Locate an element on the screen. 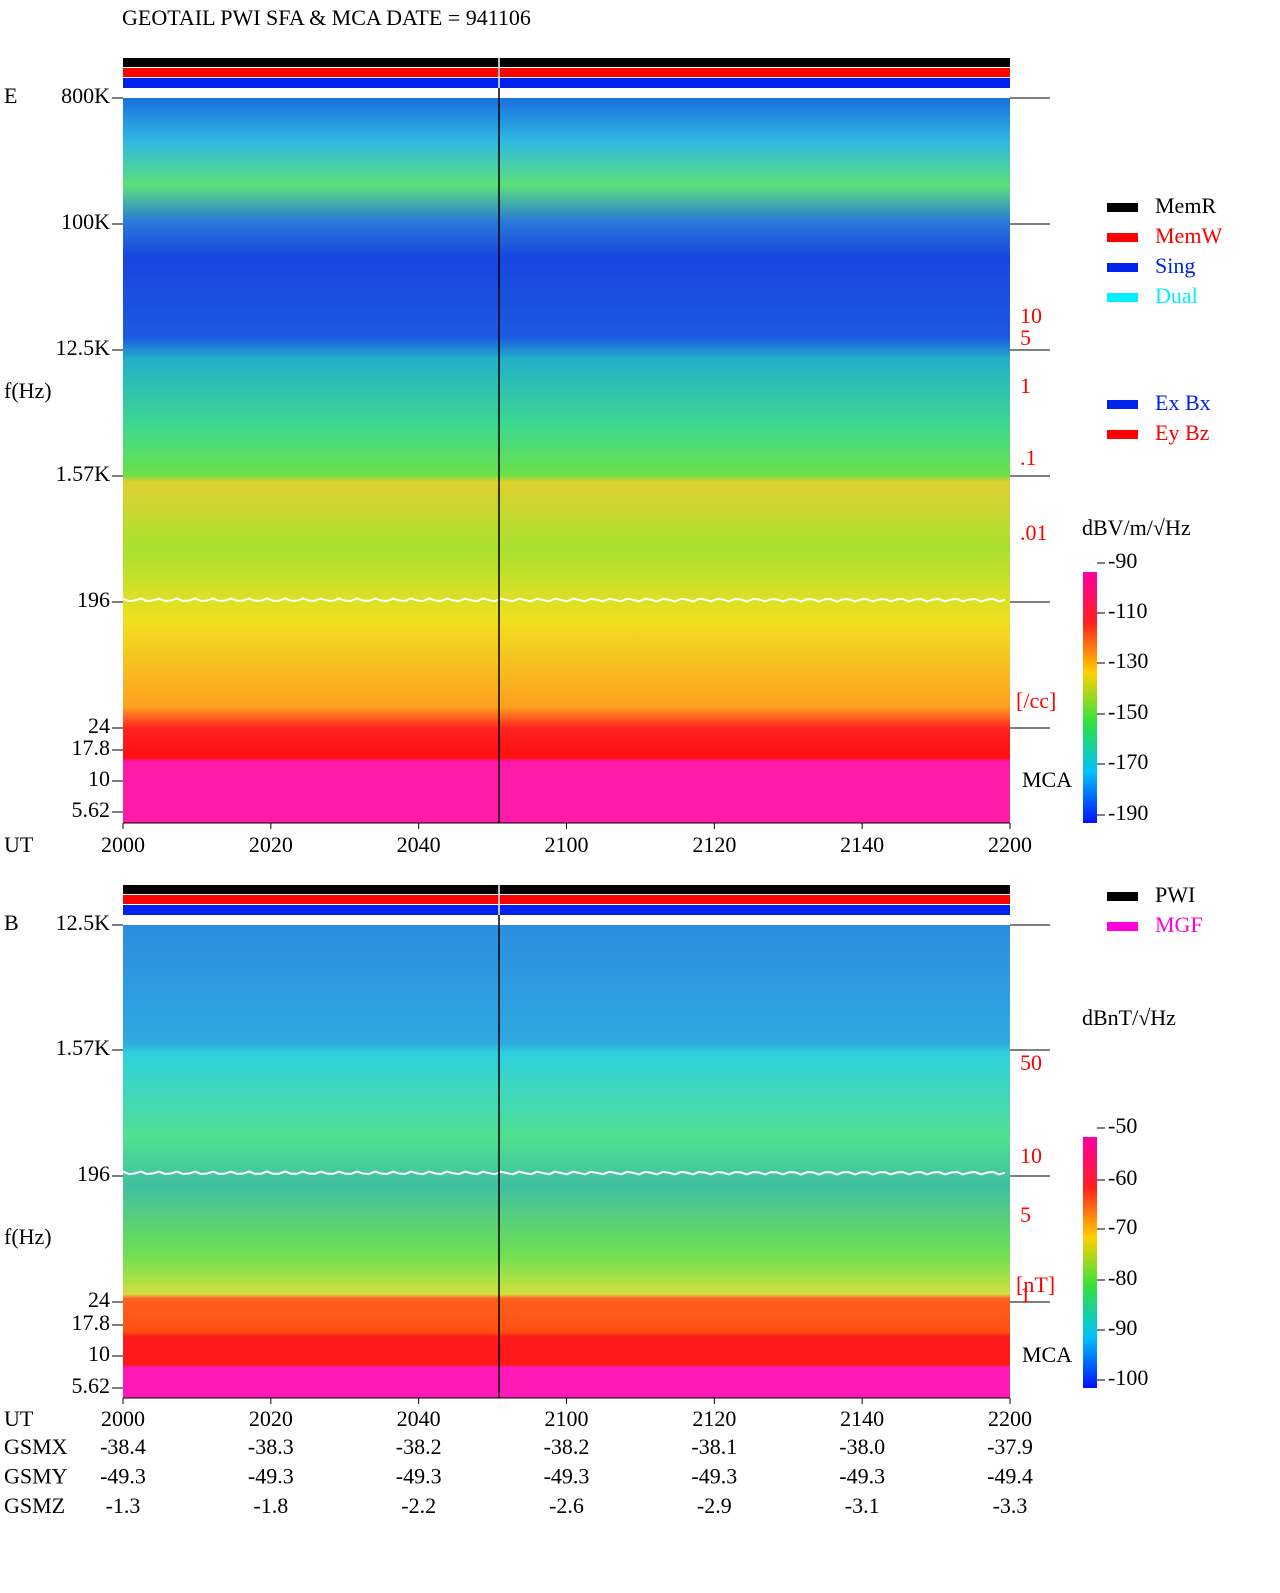  legend-label: PWI is located at coordinates (1175, 894).